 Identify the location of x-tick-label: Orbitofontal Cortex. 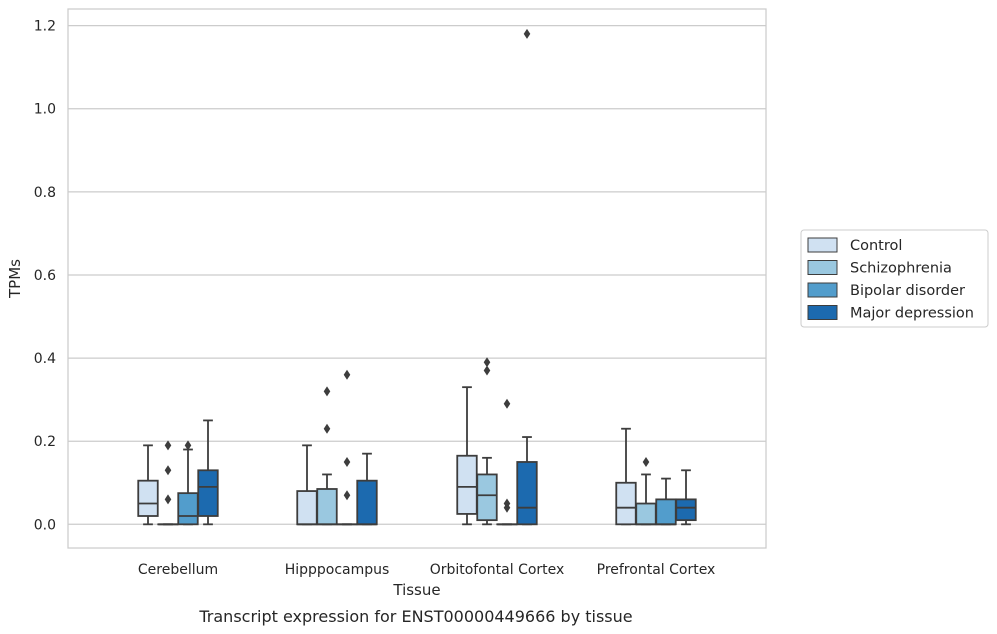
(497, 570).